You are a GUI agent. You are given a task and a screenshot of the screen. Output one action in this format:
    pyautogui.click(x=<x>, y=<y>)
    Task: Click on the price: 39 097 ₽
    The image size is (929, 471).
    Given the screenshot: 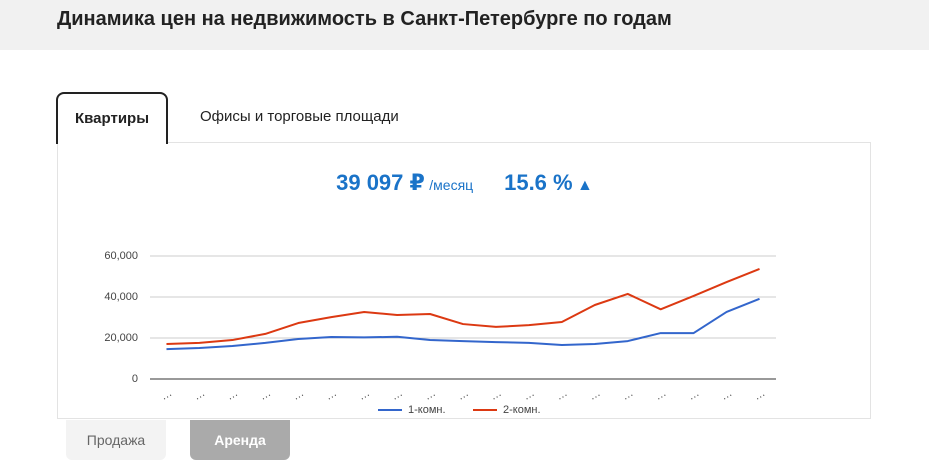 What is the action you would take?
    pyautogui.click(x=380, y=182)
    